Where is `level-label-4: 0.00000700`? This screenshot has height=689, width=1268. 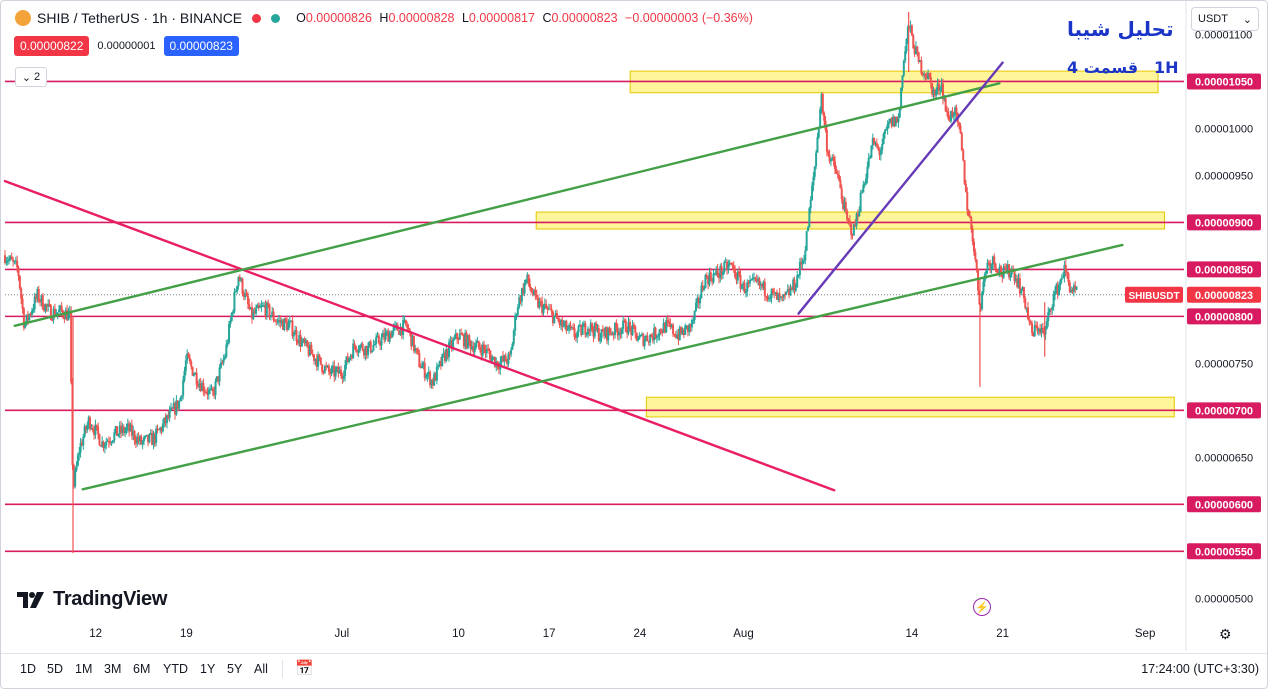 level-label-4: 0.00000700 is located at coordinates (1224, 411).